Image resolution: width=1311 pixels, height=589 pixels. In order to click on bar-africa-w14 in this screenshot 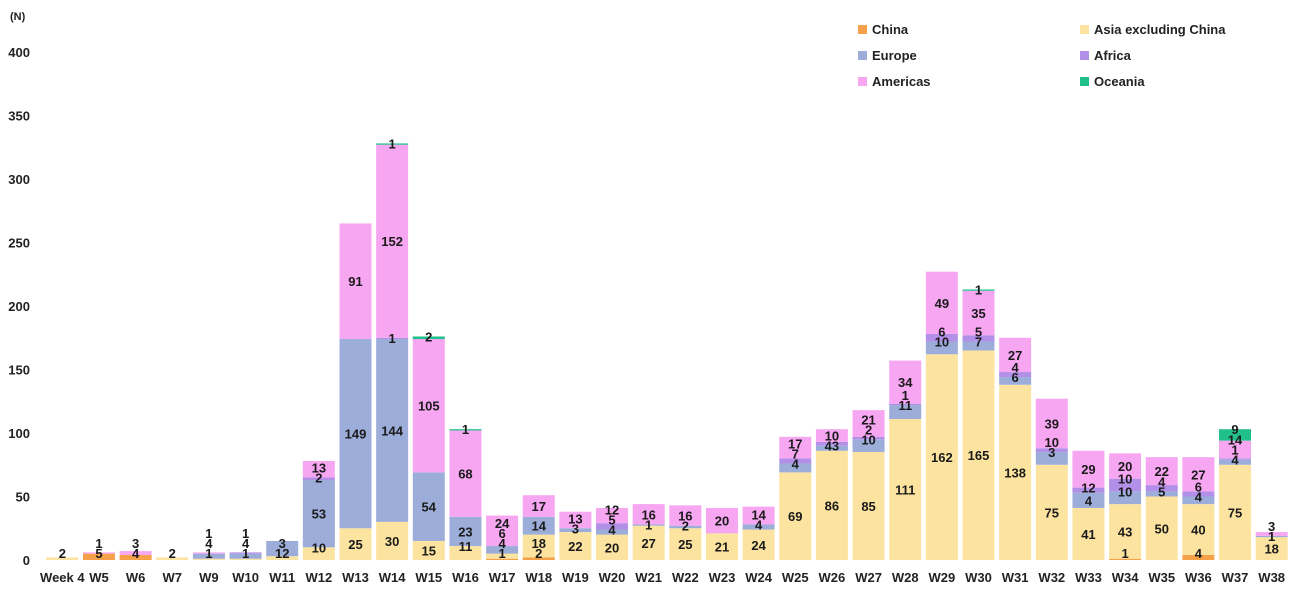, I will do `click(392, 338)`.